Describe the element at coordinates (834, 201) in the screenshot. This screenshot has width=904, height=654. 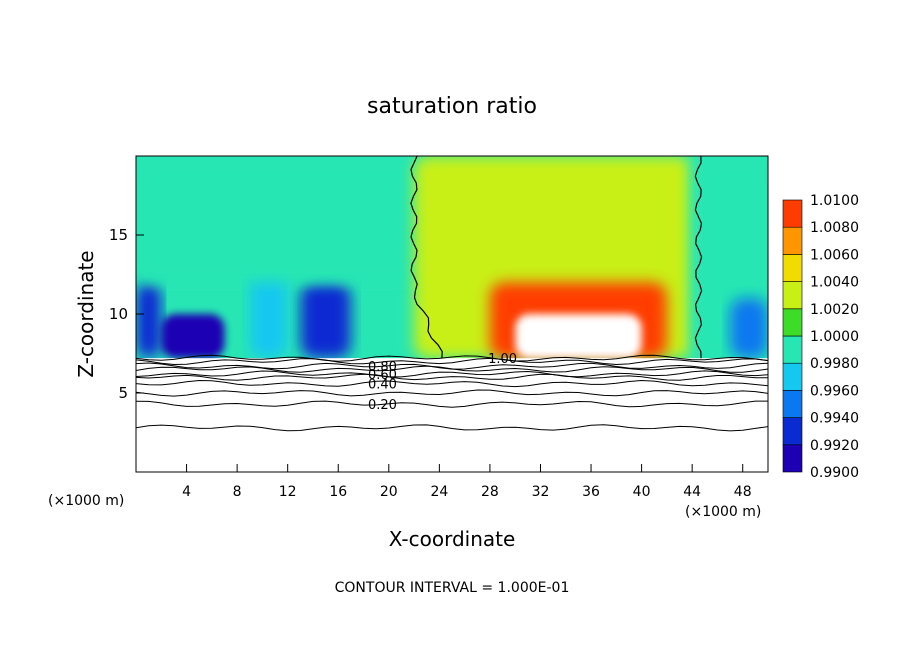
I see `colorbar-label: 1.0100` at that location.